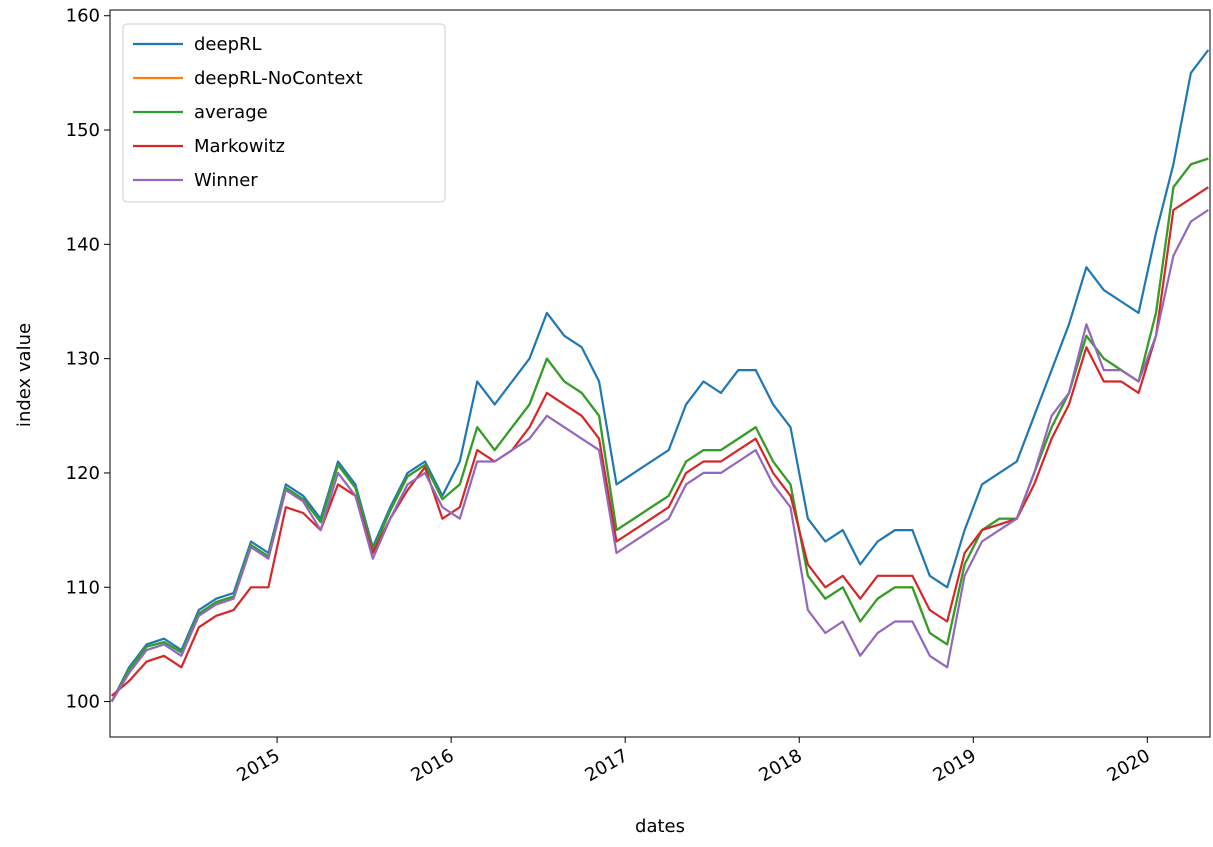  I want to click on x-tick-label: 2019, so click(955, 765).